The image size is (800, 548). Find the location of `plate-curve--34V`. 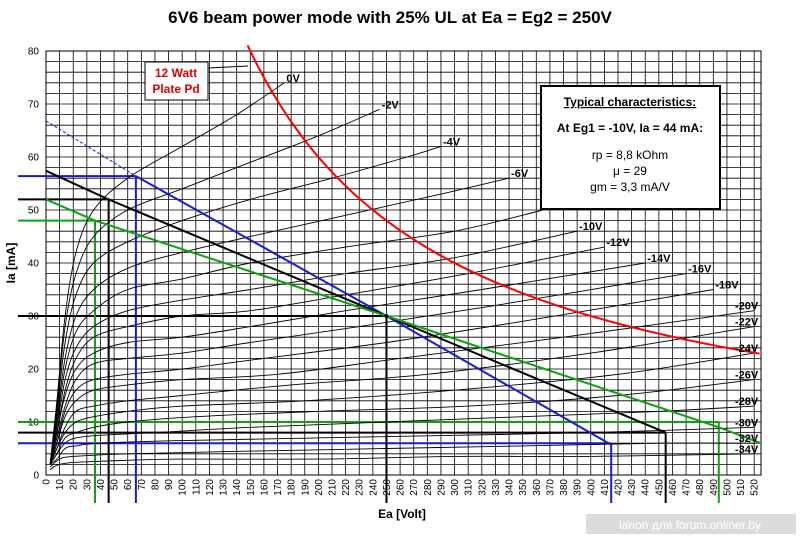

plate-curve--34V is located at coordinates (402, 462).